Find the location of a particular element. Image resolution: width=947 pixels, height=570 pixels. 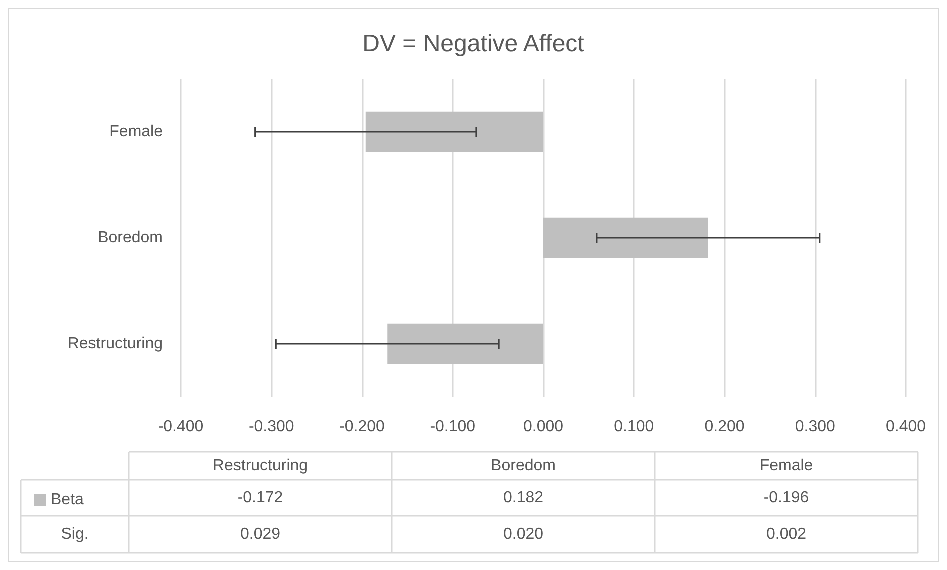

x-tick-label: 0.200 is located at coordinates (724, 427).